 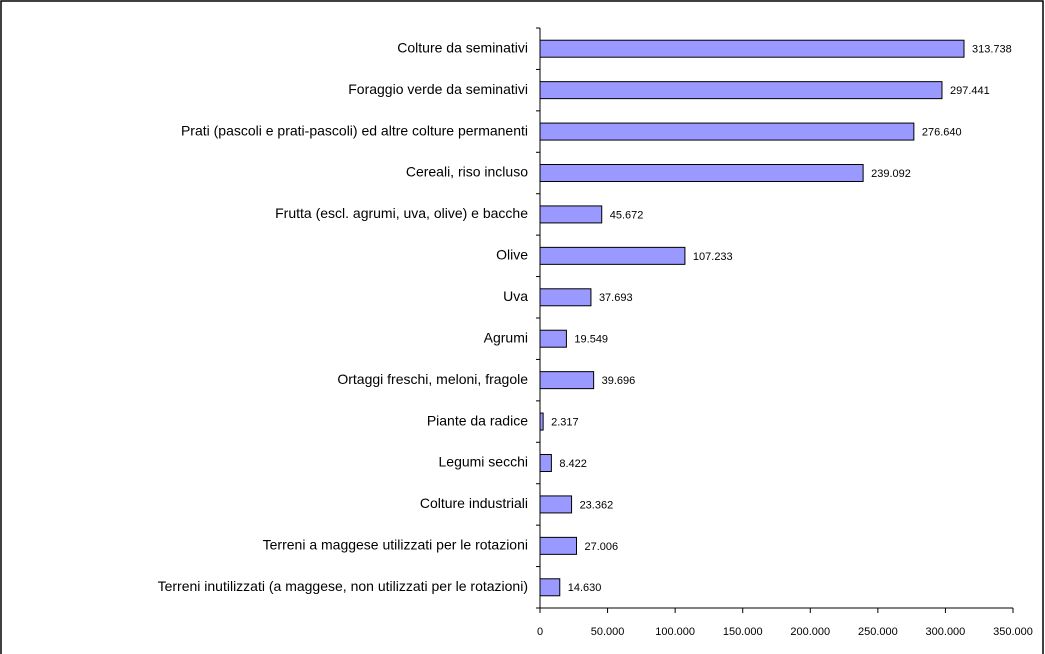 What do you see at coordinates (713, 257) in the screenshot?
I see `value-label: 107.233` at bounding box center [713, 257].